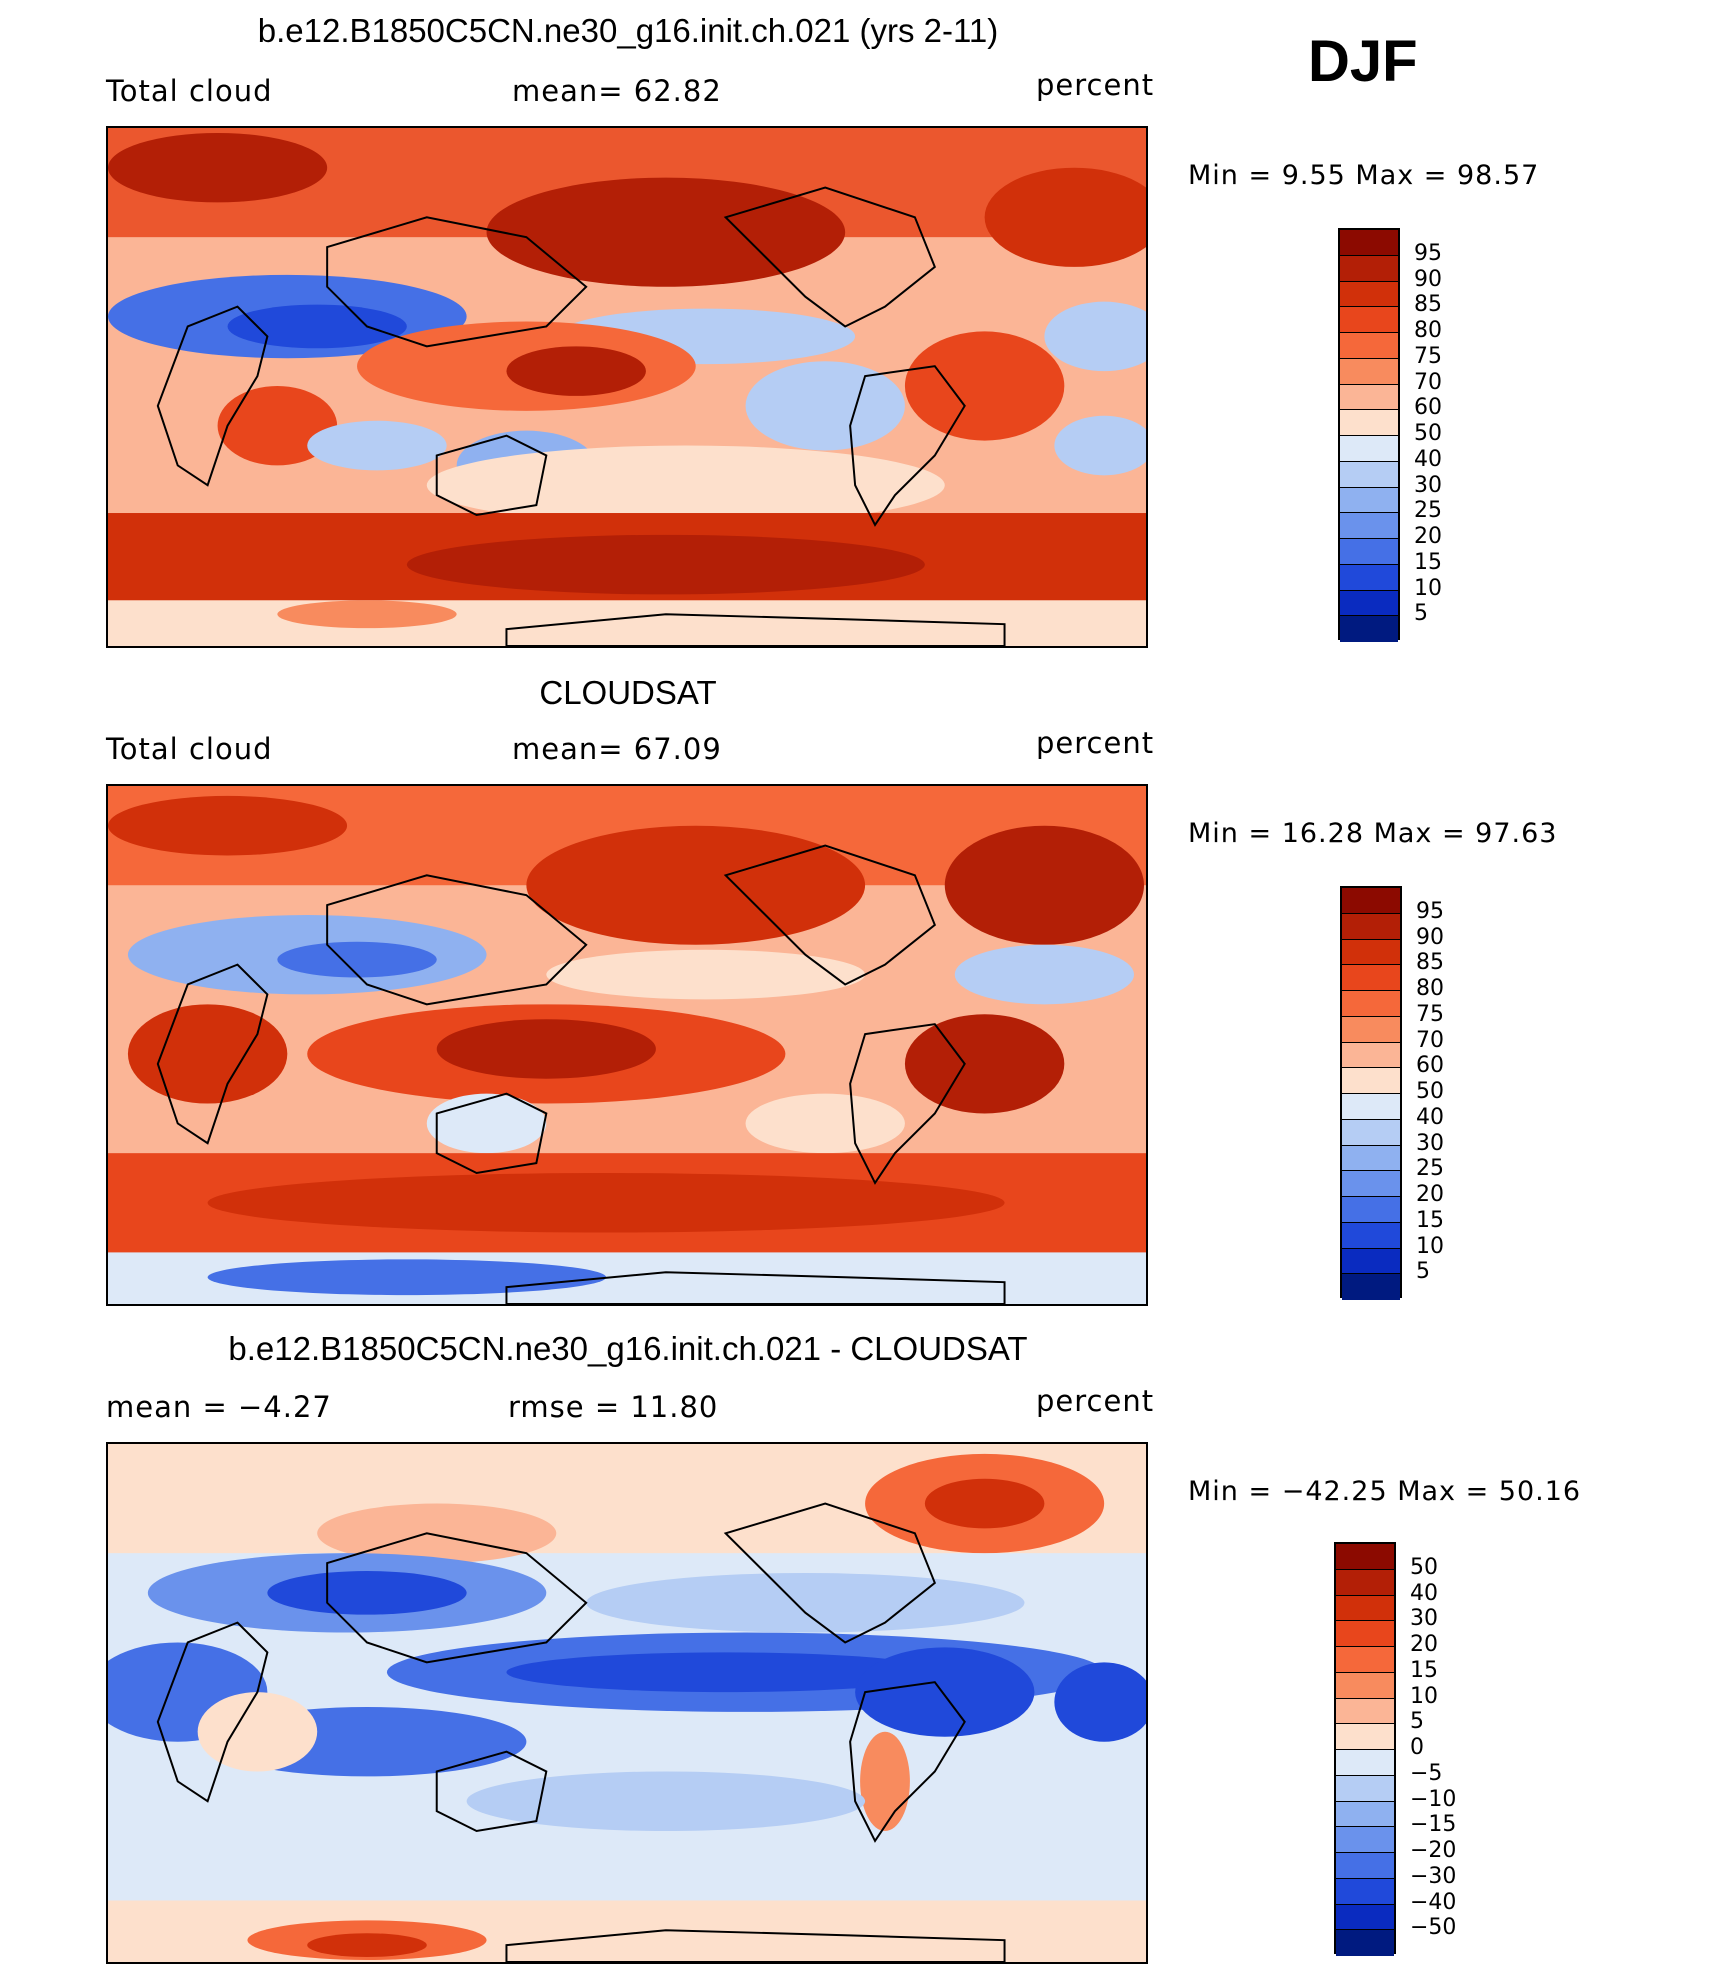 The width and height of the screenshot is (1710, 1975). Describe the element at coordinates (1433, 1850) in the screenshot. I see `colorbar-tick-label: −20` at that location.